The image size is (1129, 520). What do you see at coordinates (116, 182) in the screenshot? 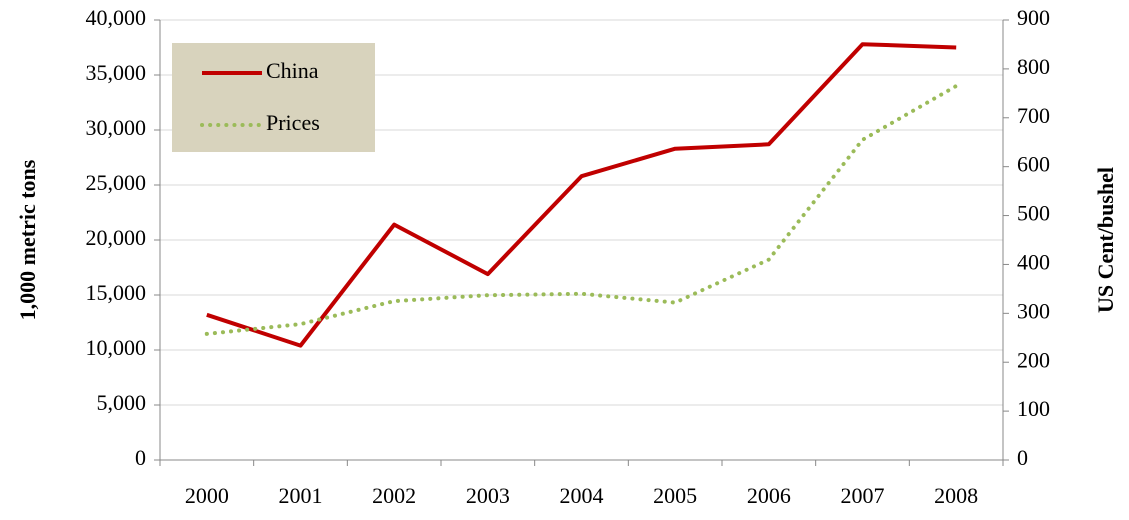
I see `y-tick-label: 25,000` at bounding box center [116, 182].